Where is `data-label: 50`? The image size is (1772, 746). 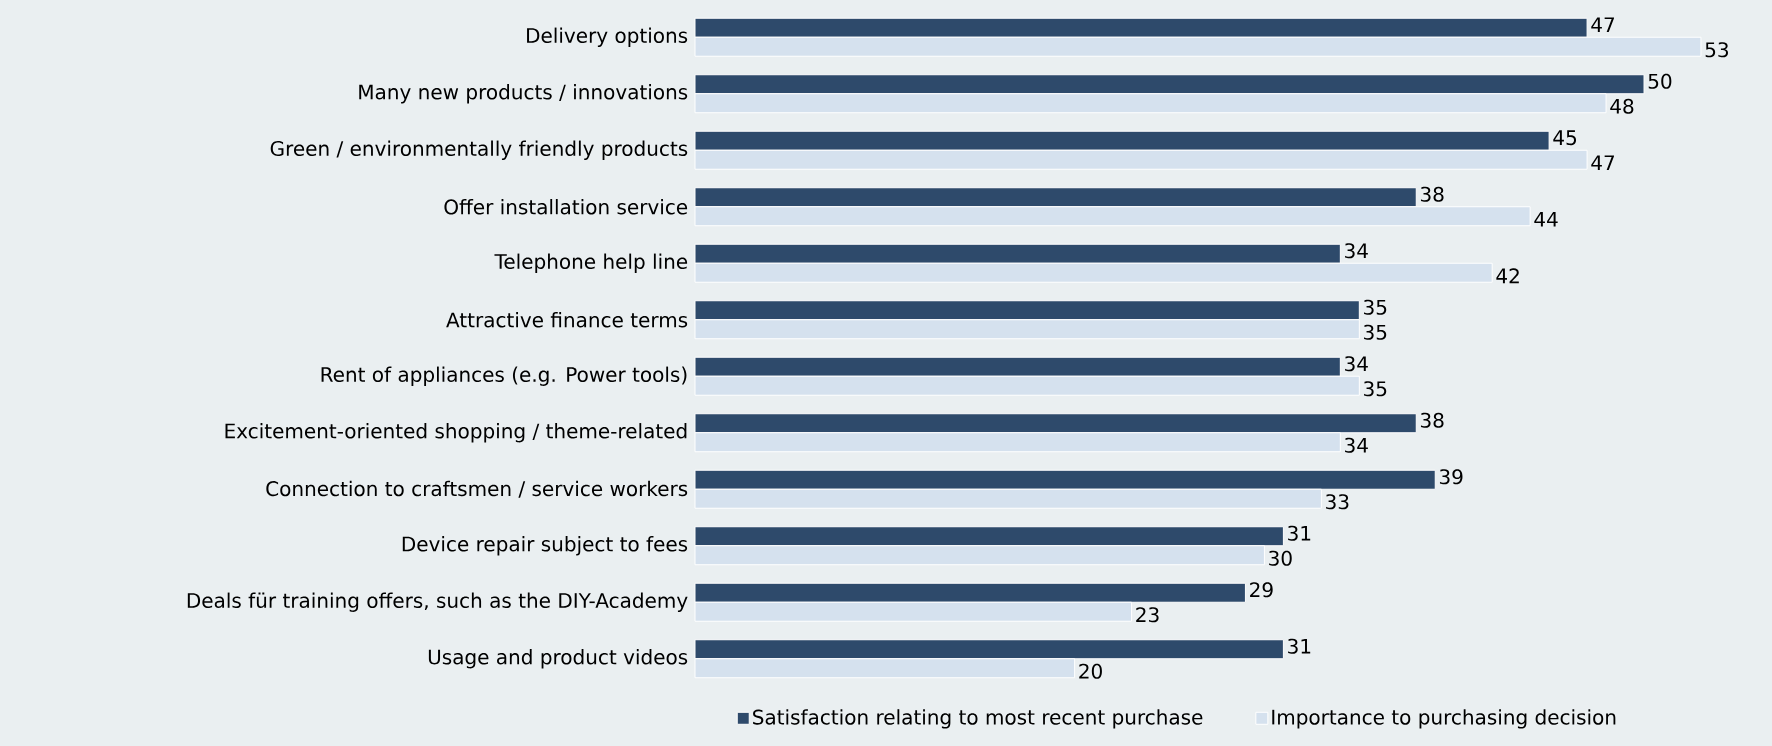
data-label: 50 is located at coordinates (1660, 81).